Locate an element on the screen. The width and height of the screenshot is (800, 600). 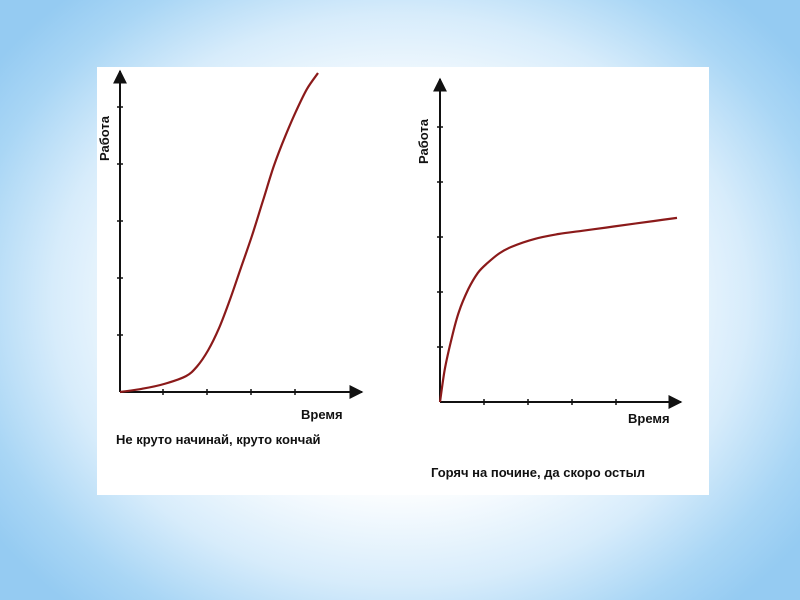
chart-left-caption: Не круто начинай, круто кончай is located at coordinates (218, 439).